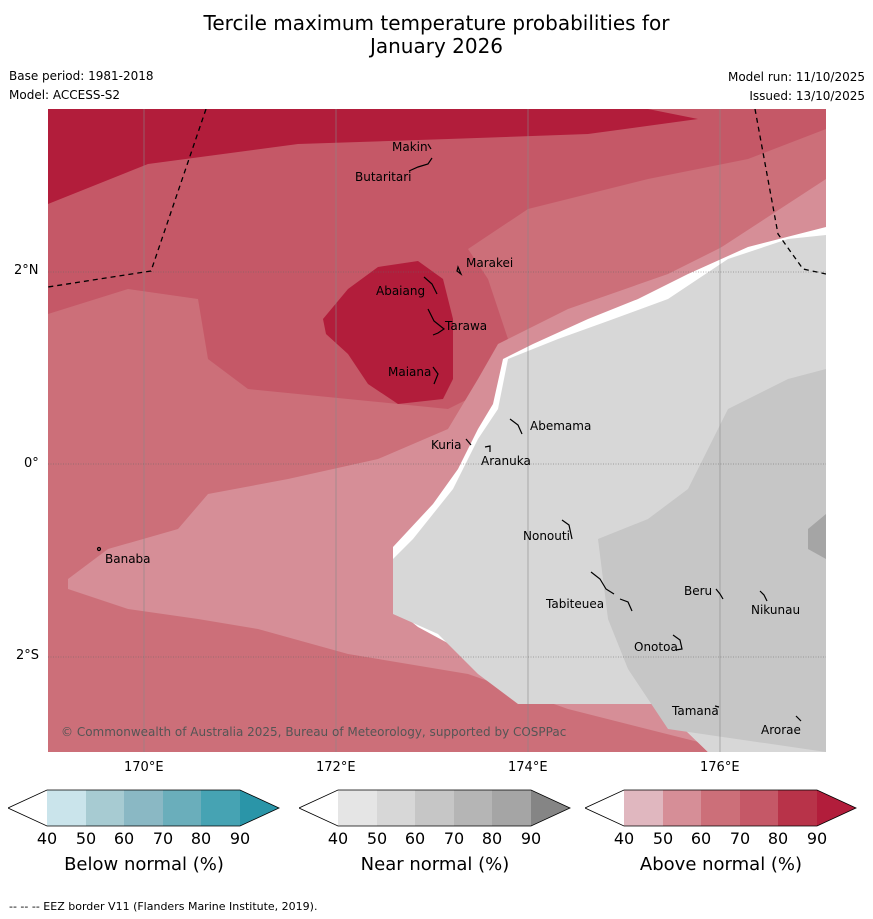  I want to click on label-kuria: Kuria, so click(446, 445).